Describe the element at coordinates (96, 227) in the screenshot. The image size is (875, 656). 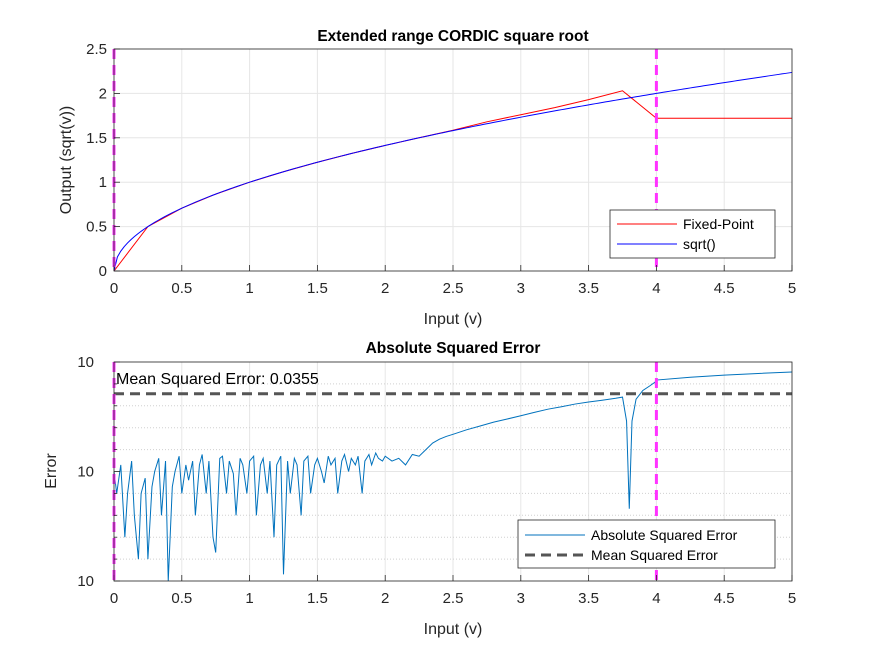
I see `top-y-tick-label: 0.5` at that location.